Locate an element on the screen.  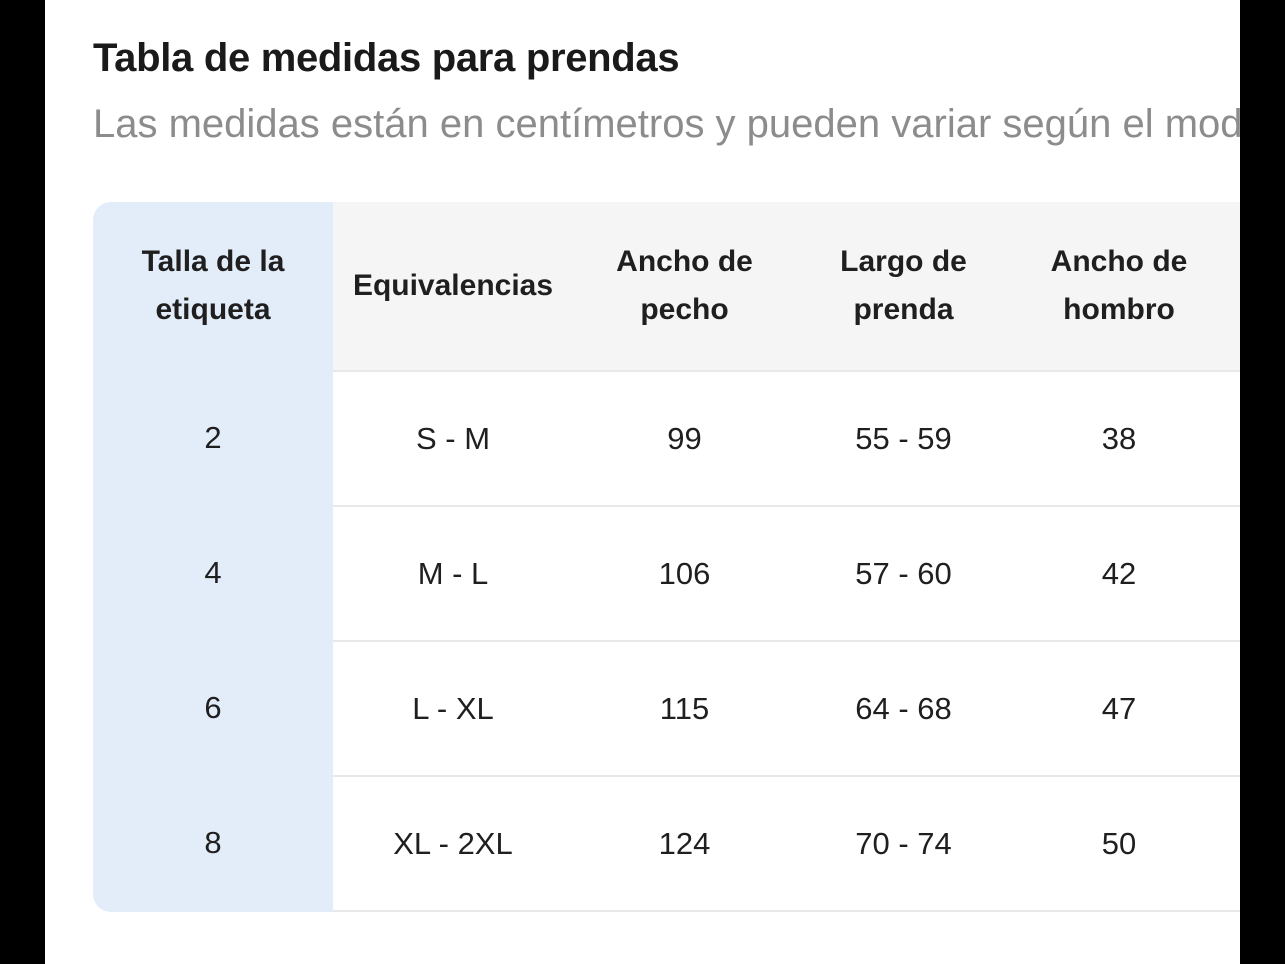
col-header-ancho-de-pecho: Ancho de pecho is located at coordinates (684, 285).